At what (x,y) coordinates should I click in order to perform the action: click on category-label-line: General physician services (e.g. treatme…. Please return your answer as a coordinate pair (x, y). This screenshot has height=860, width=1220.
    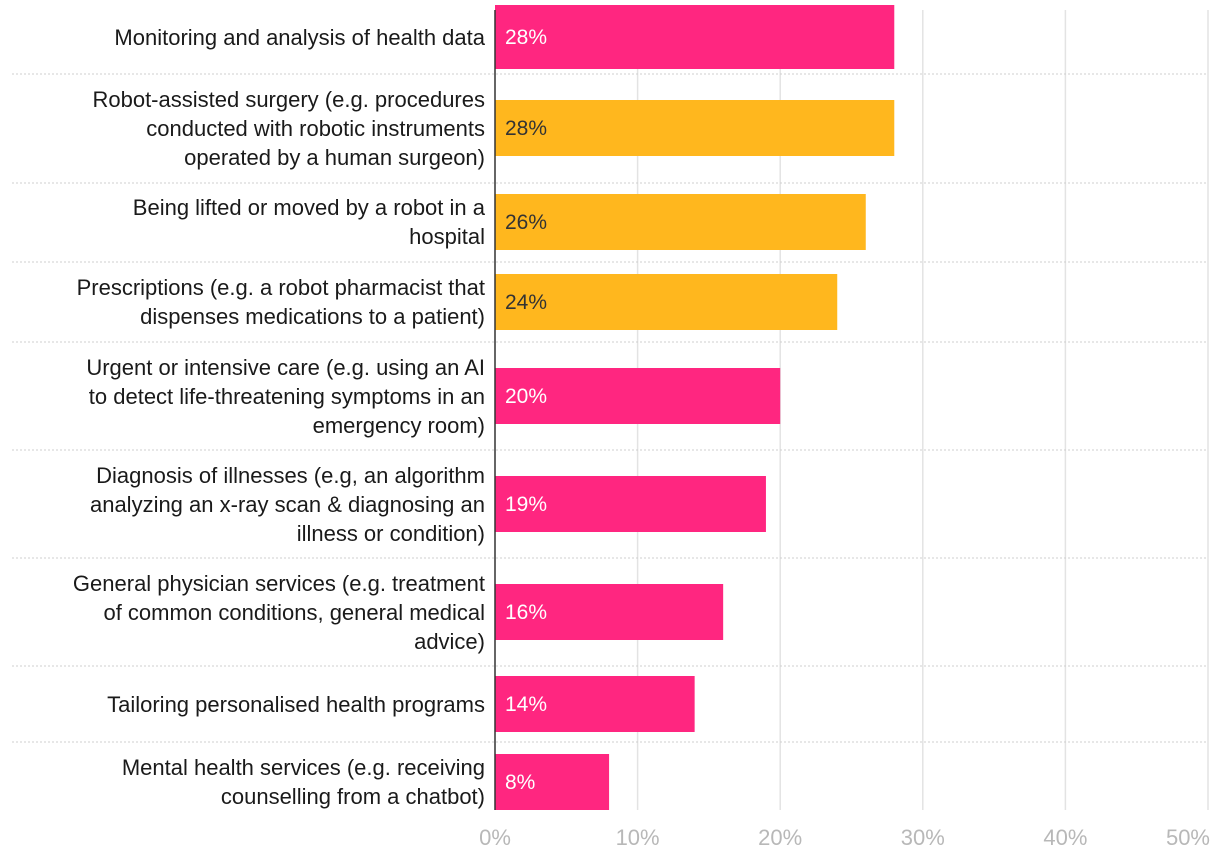
    Looking at the image, I should click on (278, 583).